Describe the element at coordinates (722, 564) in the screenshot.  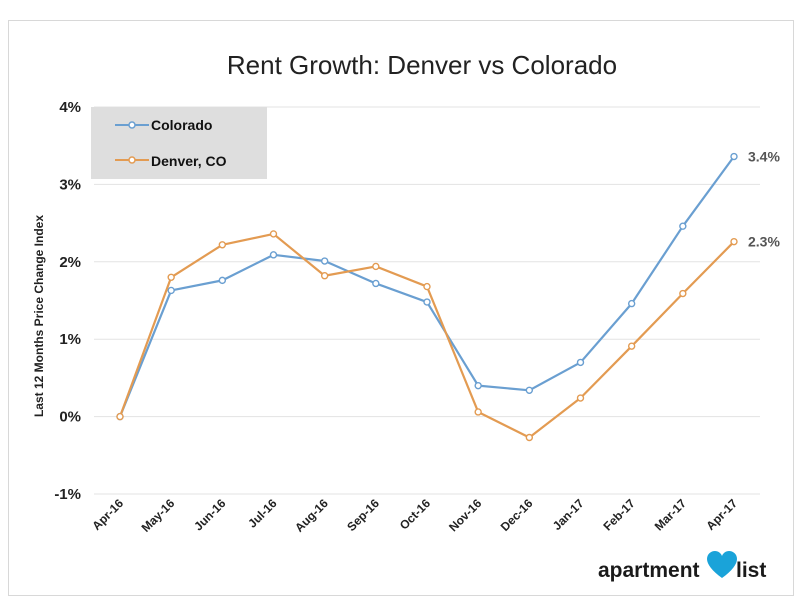
I see `heart-icon` at that location.